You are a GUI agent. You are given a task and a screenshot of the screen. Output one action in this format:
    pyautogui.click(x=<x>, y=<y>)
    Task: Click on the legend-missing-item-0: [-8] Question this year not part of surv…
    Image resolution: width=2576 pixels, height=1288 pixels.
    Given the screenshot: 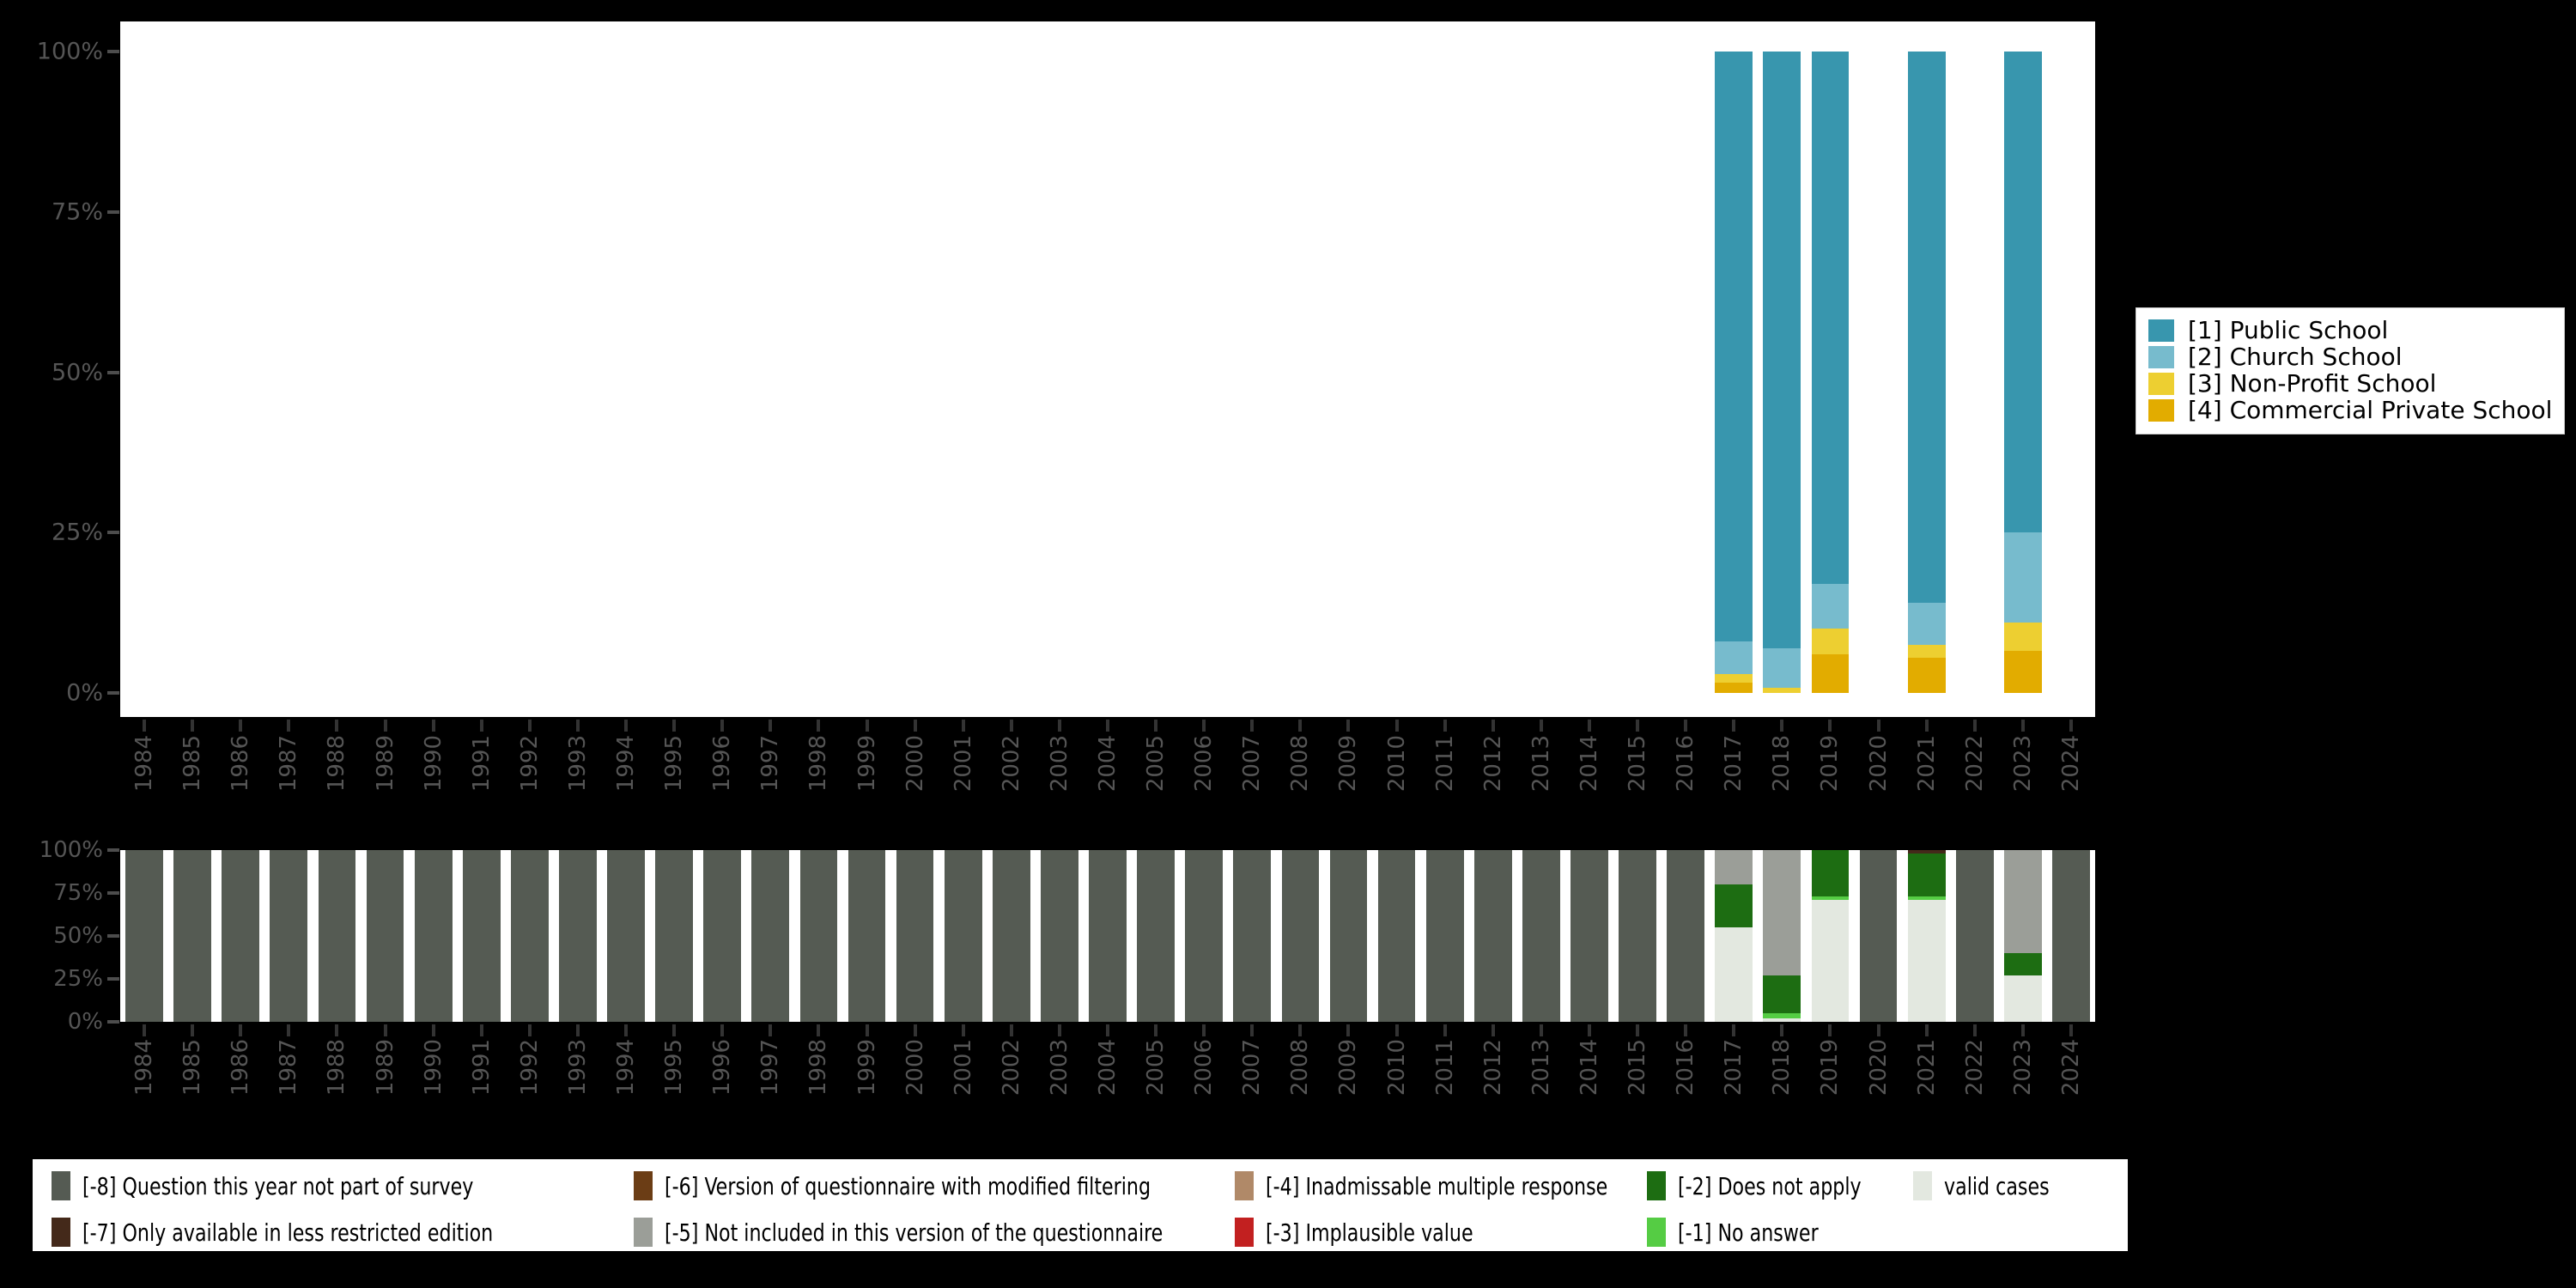 What is the action you would take?
    pyautogui.click(x=290, y=1185)
    